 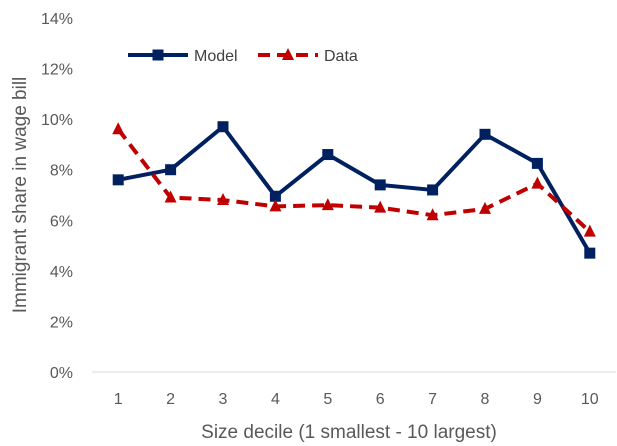 I want to click on y-tick-label: 10%, so click(x=57, y=120).